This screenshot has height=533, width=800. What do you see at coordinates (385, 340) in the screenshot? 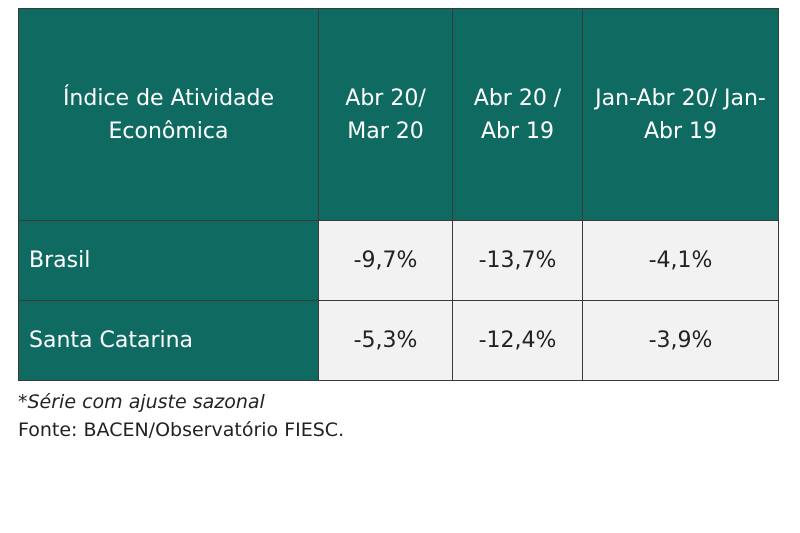
I see `value-cell: -5,3%` at bounding box center [385, 340].